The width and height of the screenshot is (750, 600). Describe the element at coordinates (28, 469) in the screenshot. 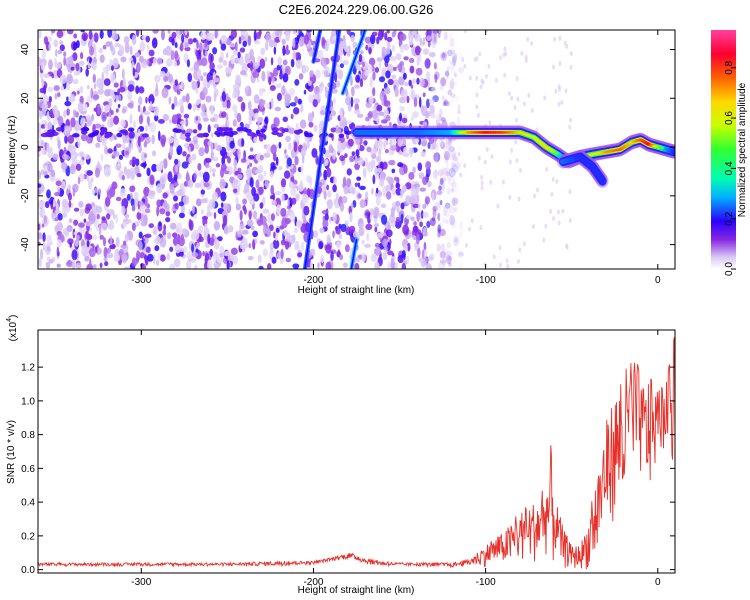

I see `snr-y-tick-label: 0.6` at that location.